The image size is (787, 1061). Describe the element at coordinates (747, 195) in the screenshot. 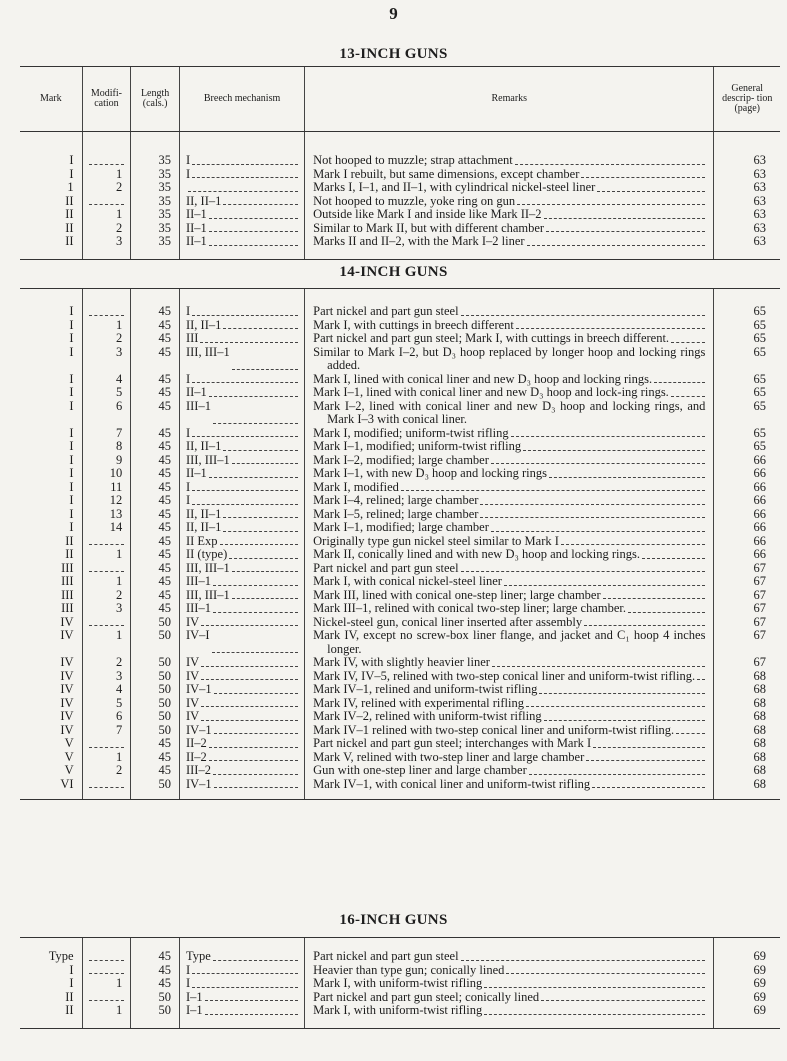

I see `column-pg: 63 63 63 63 63 63 63` at that location.